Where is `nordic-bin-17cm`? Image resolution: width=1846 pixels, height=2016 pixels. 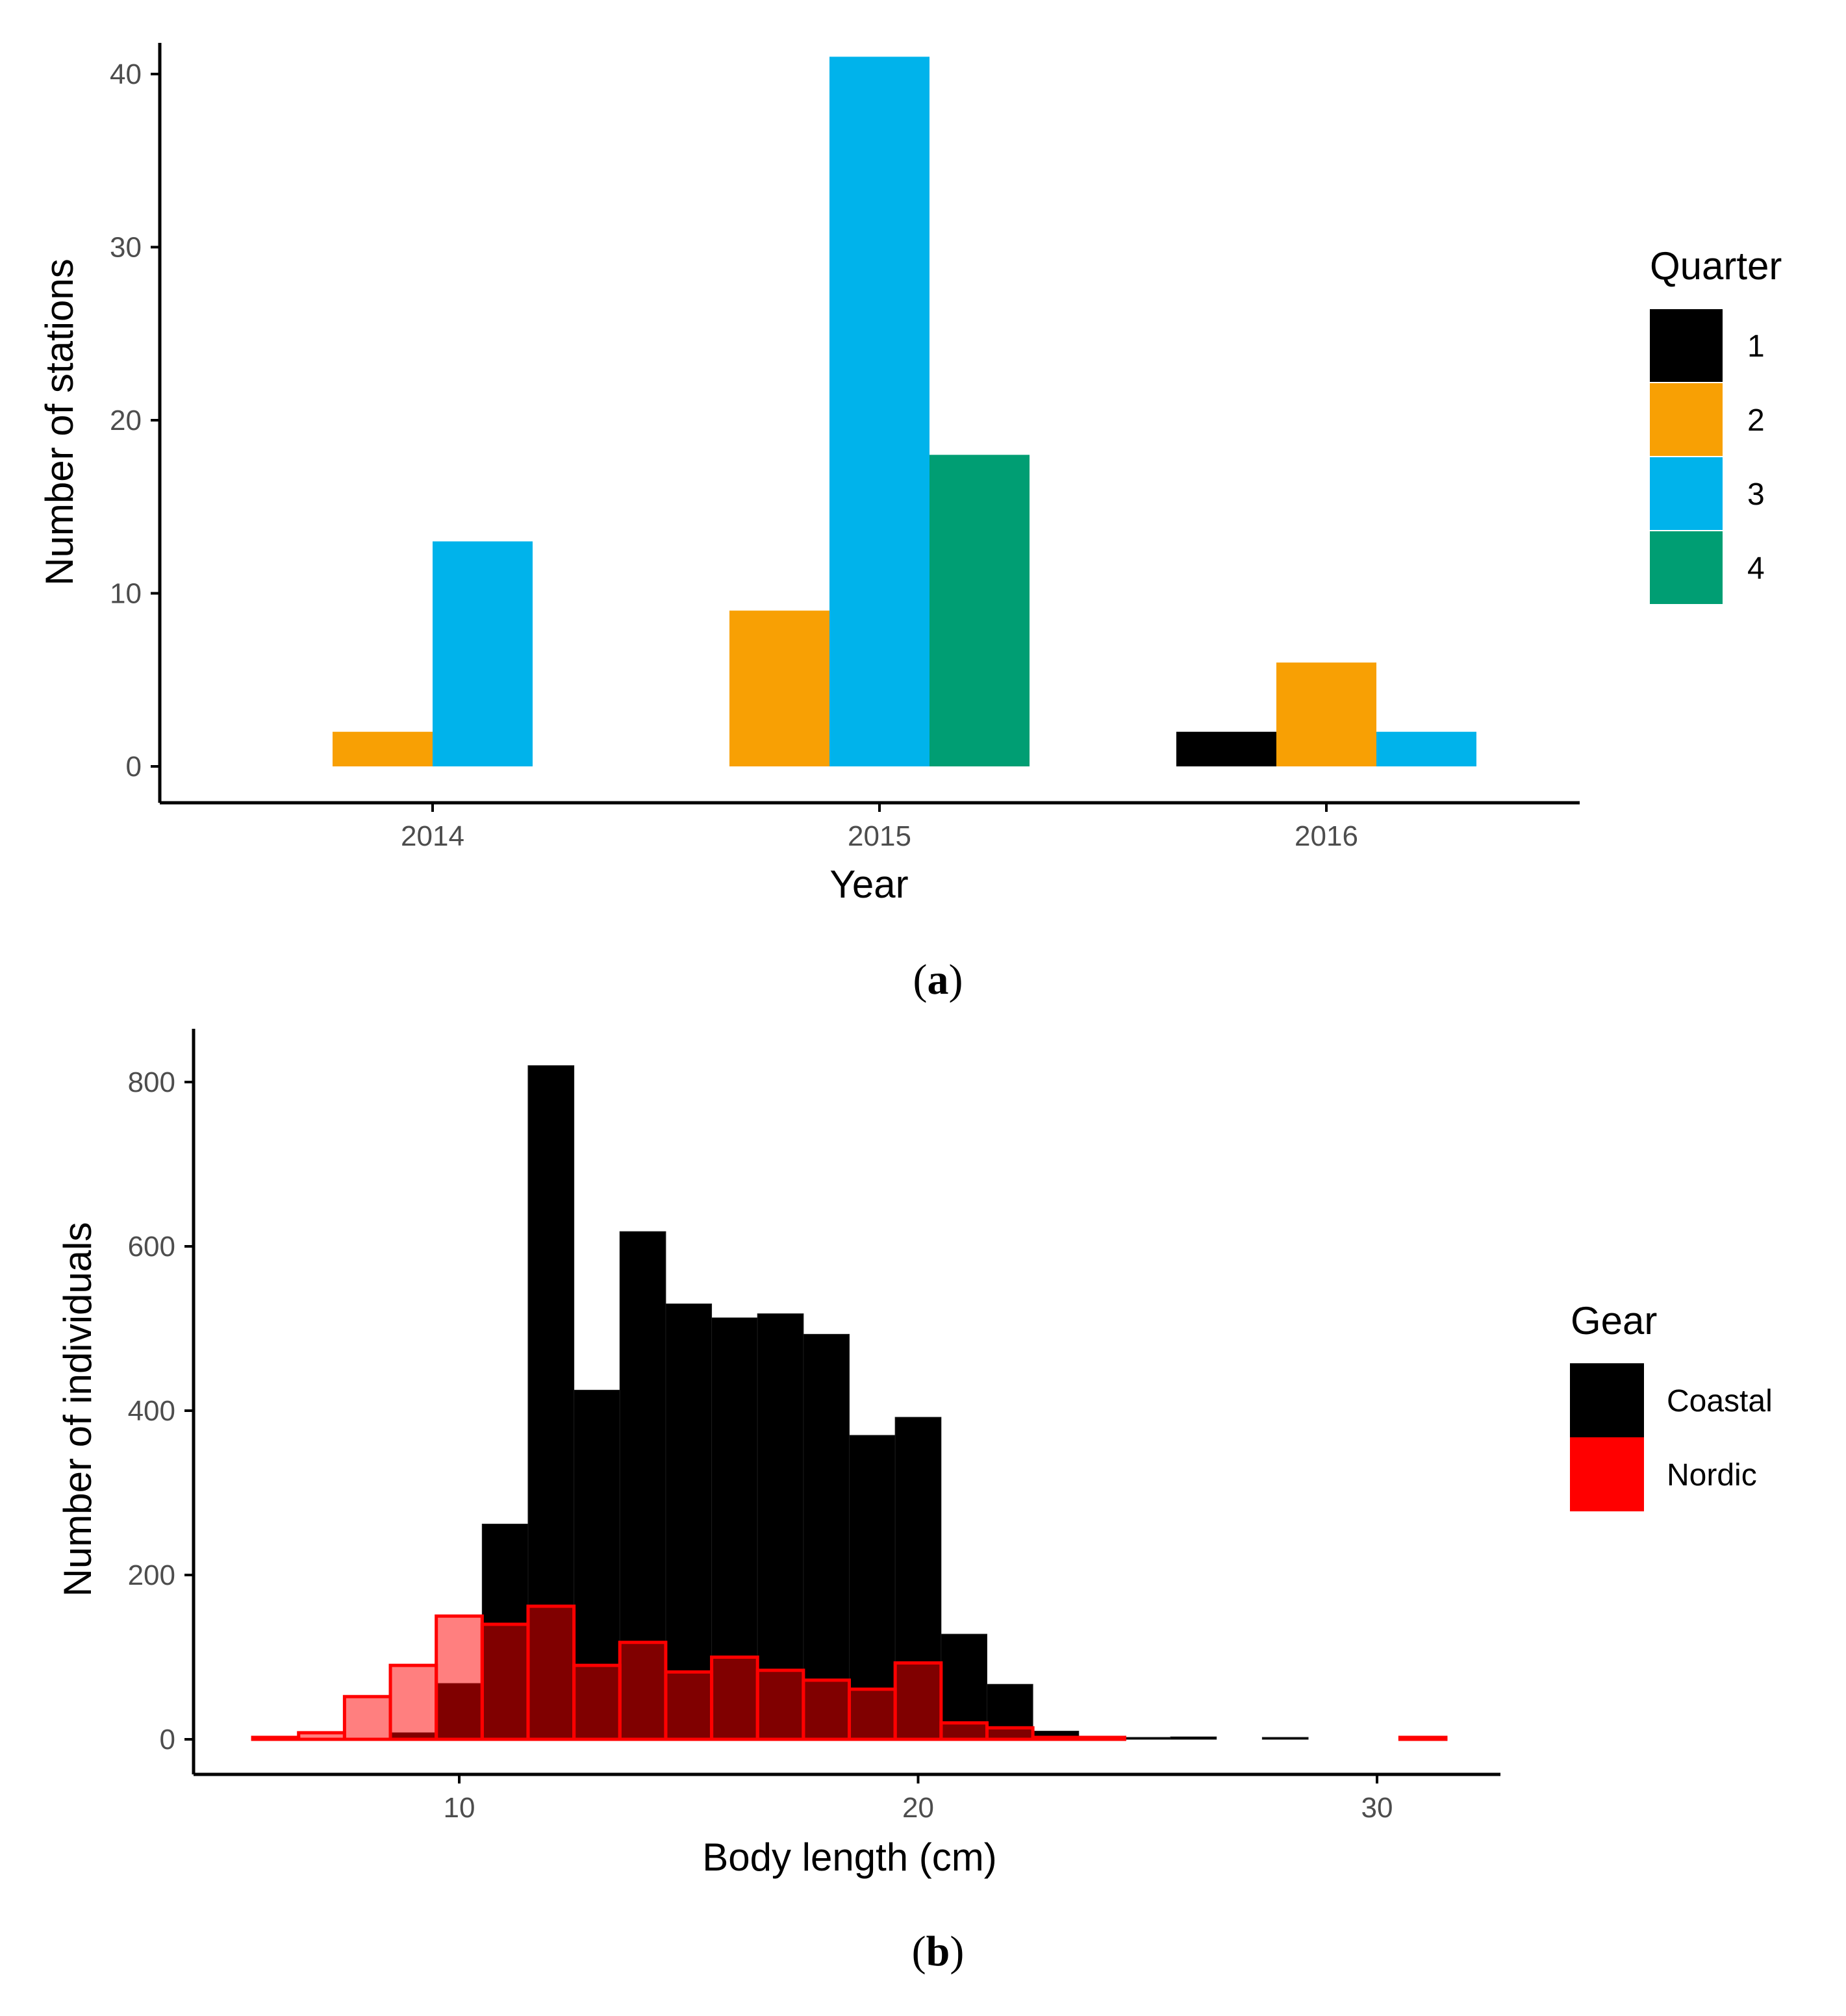 nordic-bin-17cm is located at coordinates (780, 1705).